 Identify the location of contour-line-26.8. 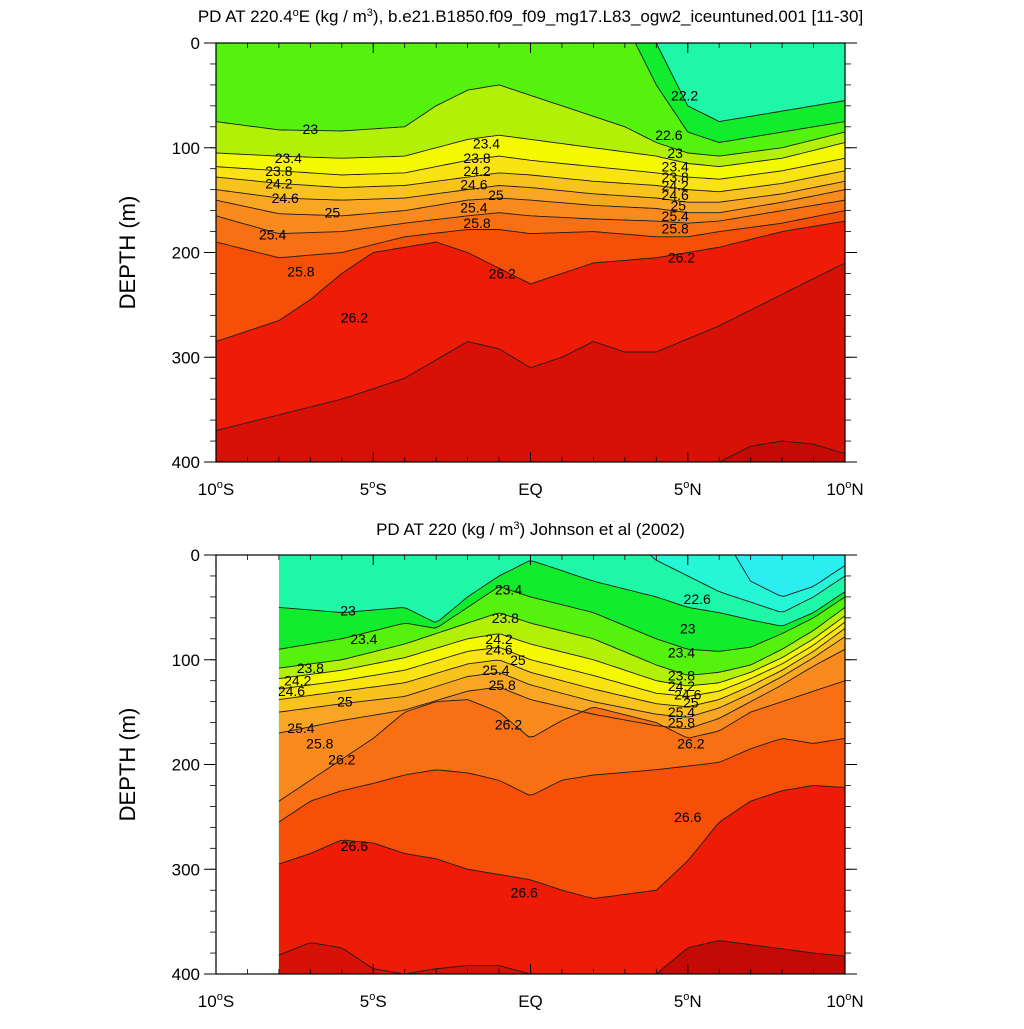
(750, 957).